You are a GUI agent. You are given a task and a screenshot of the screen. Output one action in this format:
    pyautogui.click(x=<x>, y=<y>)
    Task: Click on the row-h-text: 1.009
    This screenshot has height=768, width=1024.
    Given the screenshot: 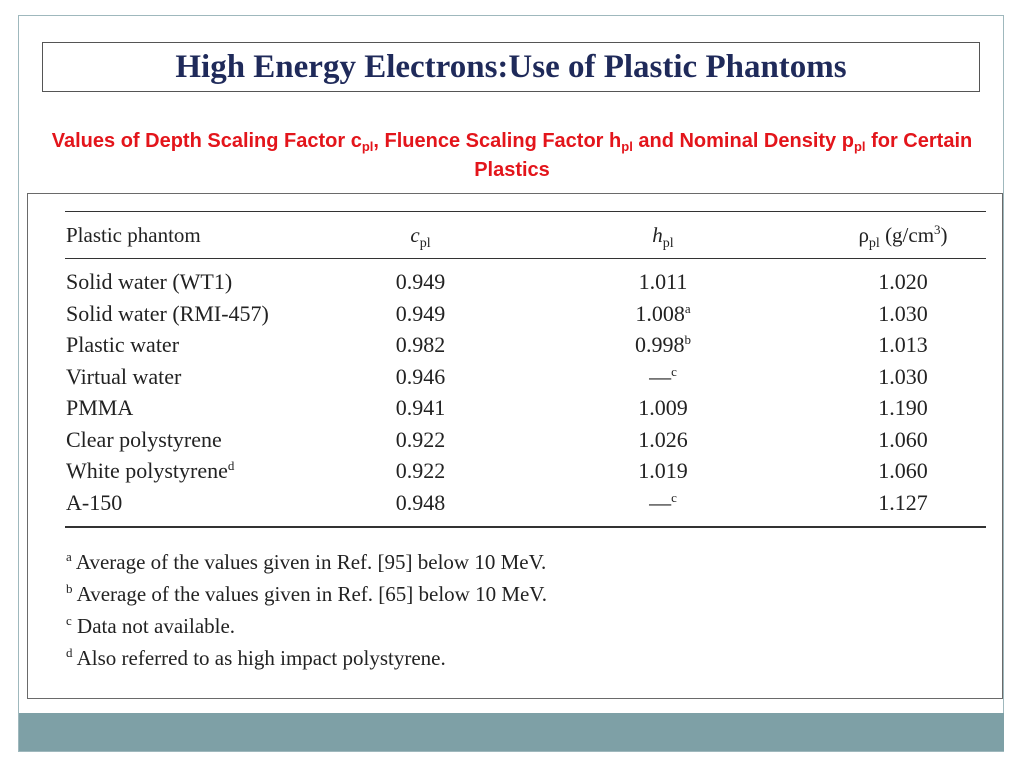 What is the action you would take?
    pyautogui.click(x=663, y=407)
    